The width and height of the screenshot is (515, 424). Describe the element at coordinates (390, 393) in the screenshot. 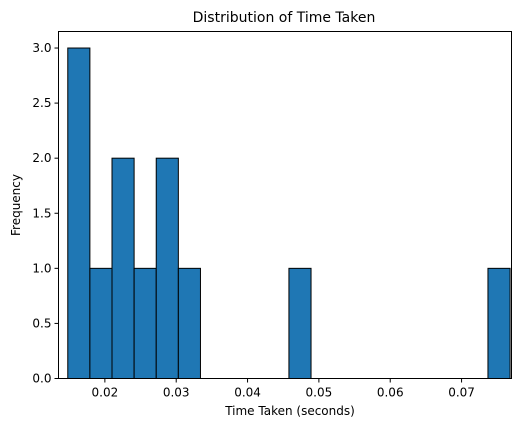

I see `x-tick-label: 0.06` at that location.